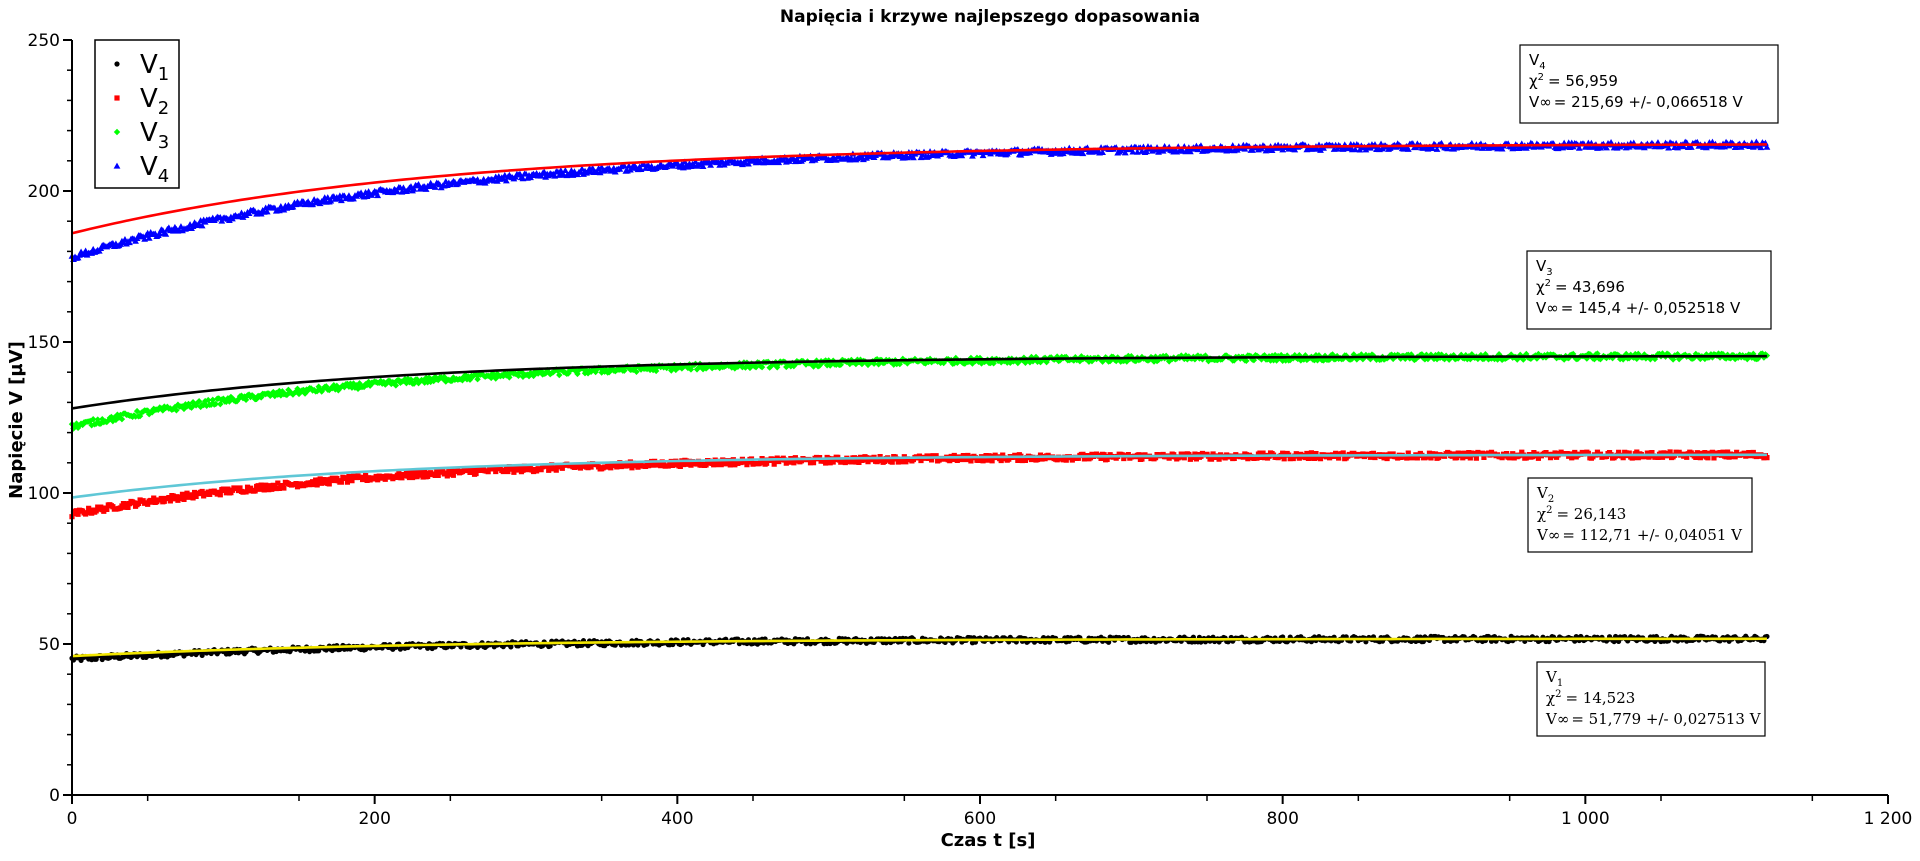 Image resolution: width=1920 pixels, height=861 pixels. What do you see at coordinates (117, 64) in the screenshot?
I see `legend-marker-v1` at bounding box center [117, 64].